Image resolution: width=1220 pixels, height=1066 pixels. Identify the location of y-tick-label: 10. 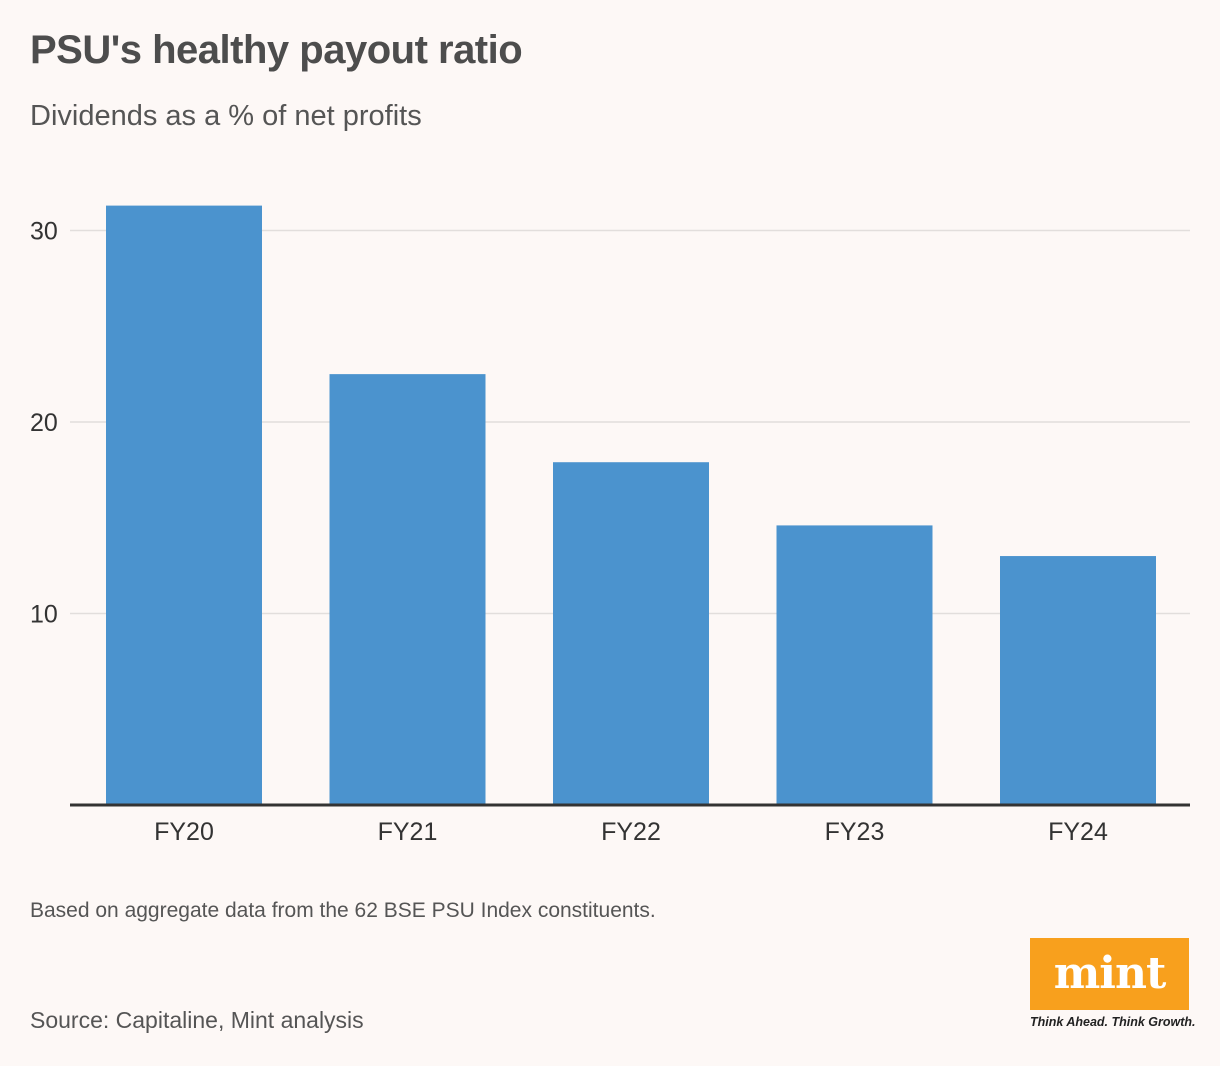
(44, 615).